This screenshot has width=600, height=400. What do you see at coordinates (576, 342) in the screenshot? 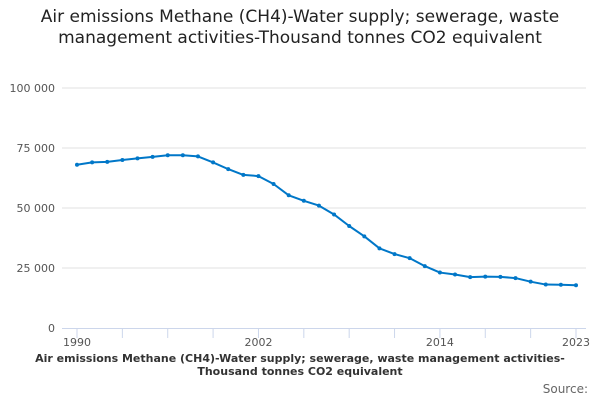
I see `x-tick-label: 2023` at bounding box center [576, 342].